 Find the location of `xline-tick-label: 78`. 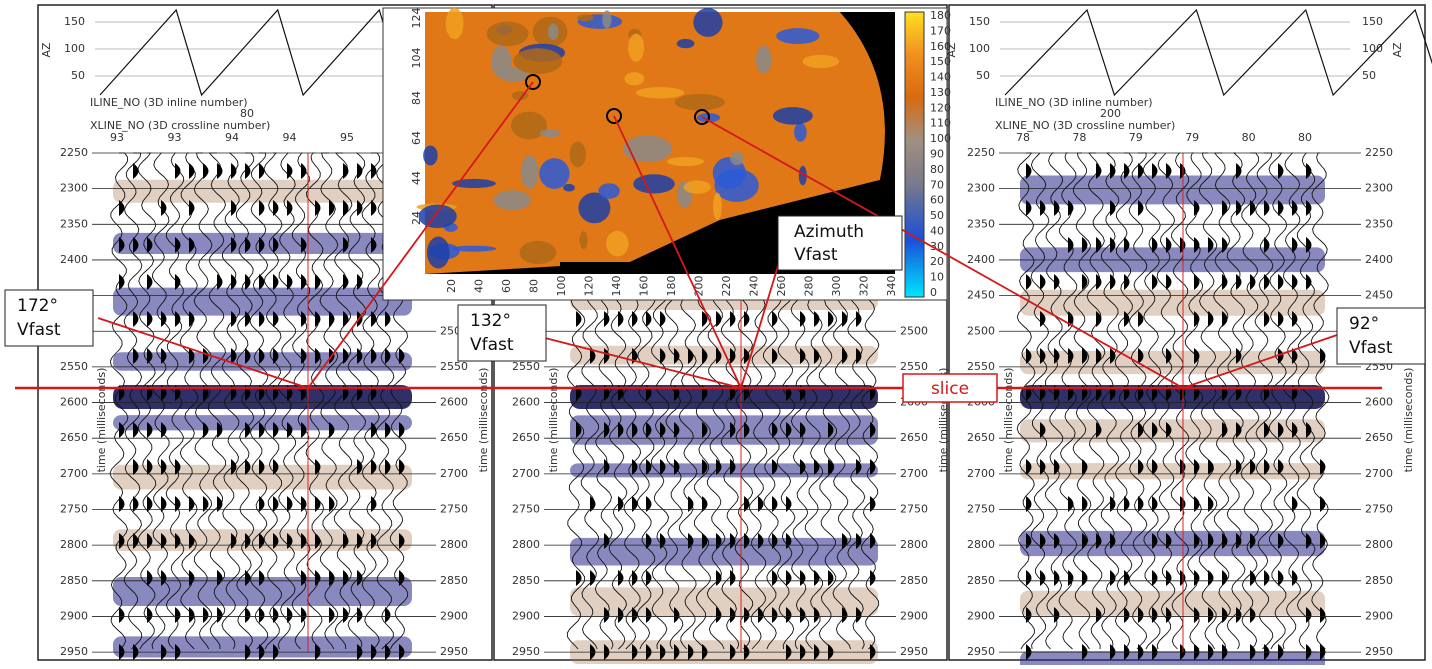

xline-tick-label: 78 is located at coordinates (1023, 137).